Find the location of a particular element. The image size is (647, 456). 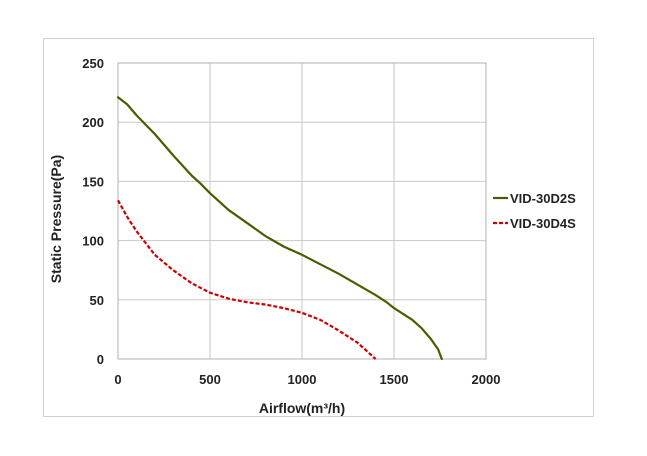

y-tick-label: 200 is located at coordinates (93, 122).